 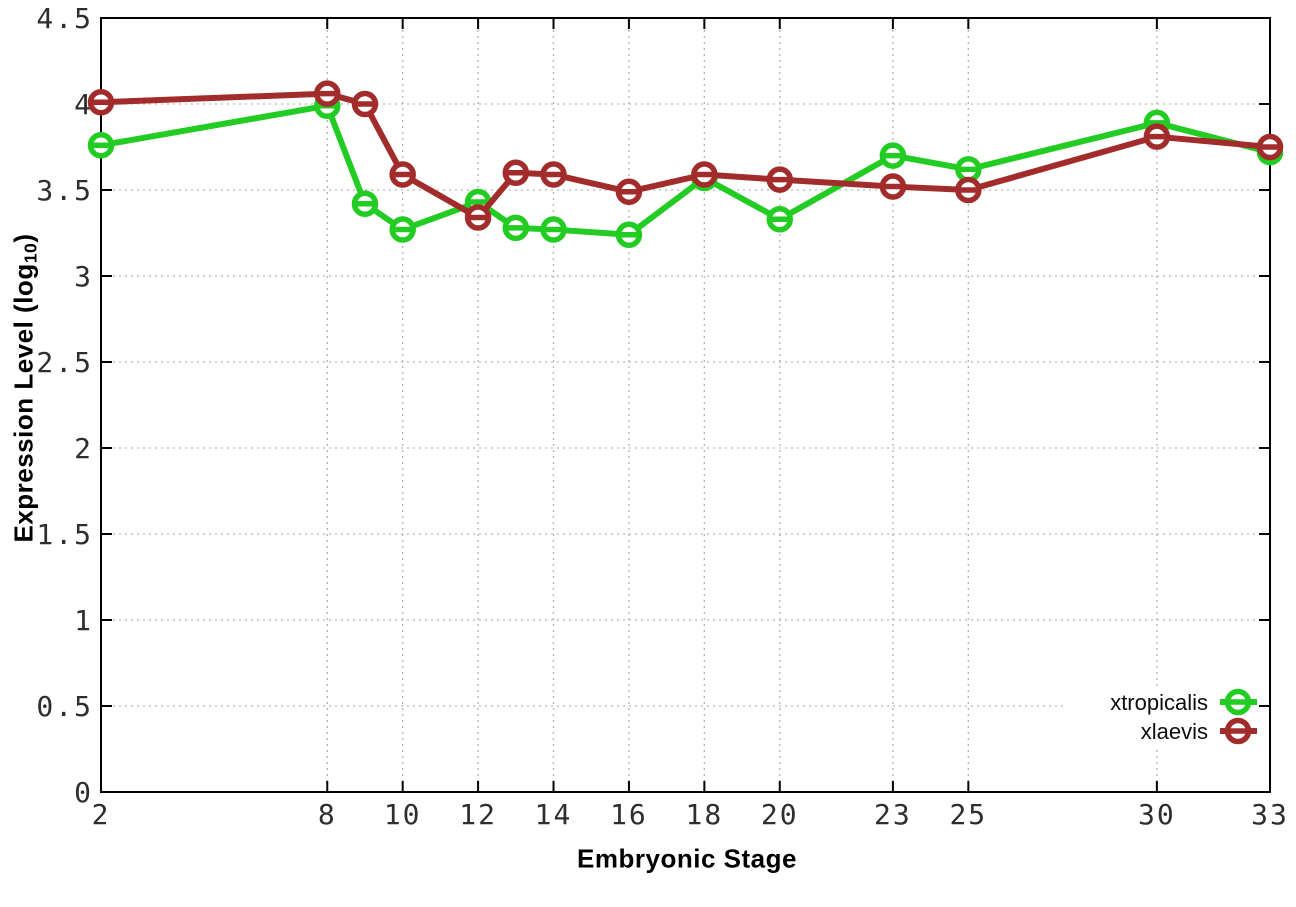 What do you see at coordinates (704, 814) in the screenshot?
I see `x-tick-label-18: 18` at bounding box center [704, 814].